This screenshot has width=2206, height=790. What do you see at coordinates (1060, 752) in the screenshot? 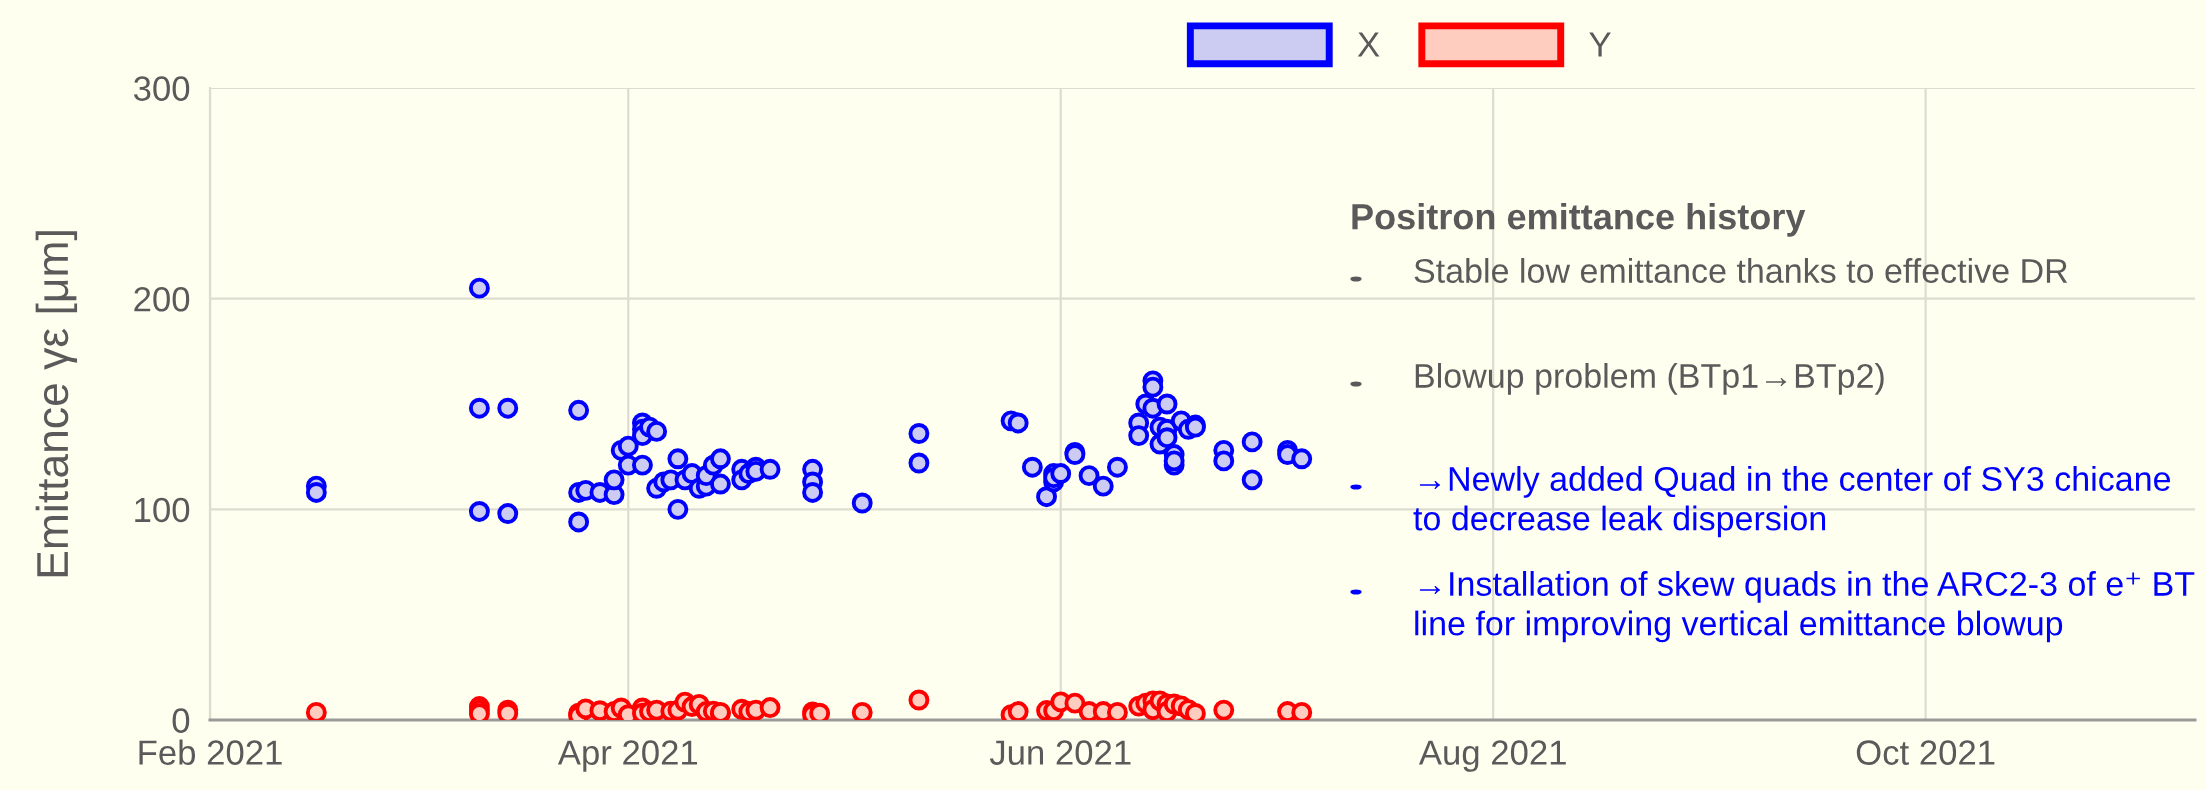
I see `x-tick-label: Jun 2021` at bounding box center [1060, 752].